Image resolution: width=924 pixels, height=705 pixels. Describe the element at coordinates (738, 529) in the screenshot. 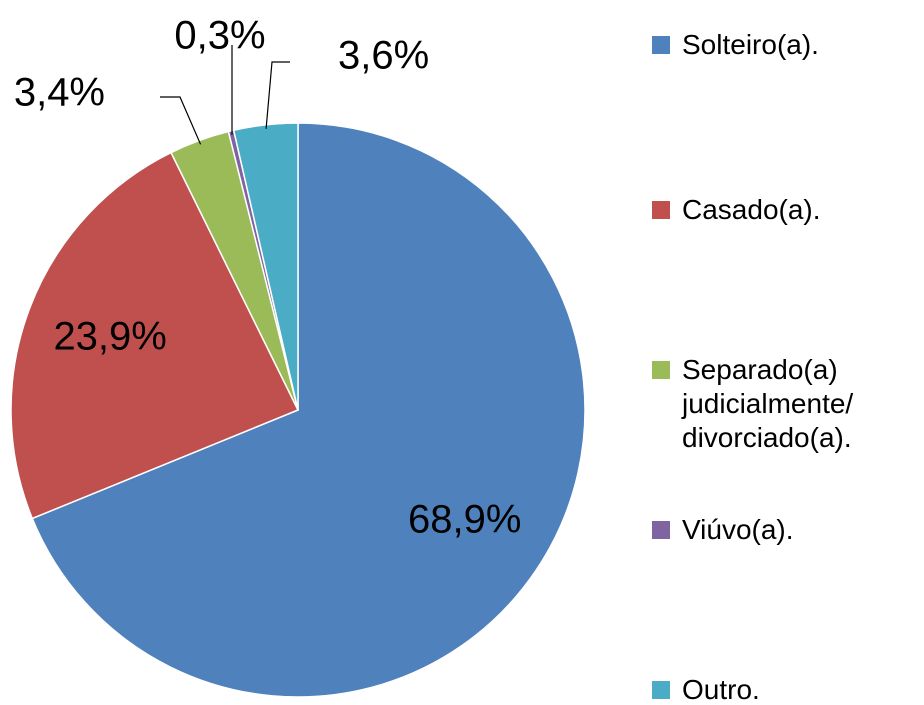

I see `legend-label: Viúvo(a).` at that location.